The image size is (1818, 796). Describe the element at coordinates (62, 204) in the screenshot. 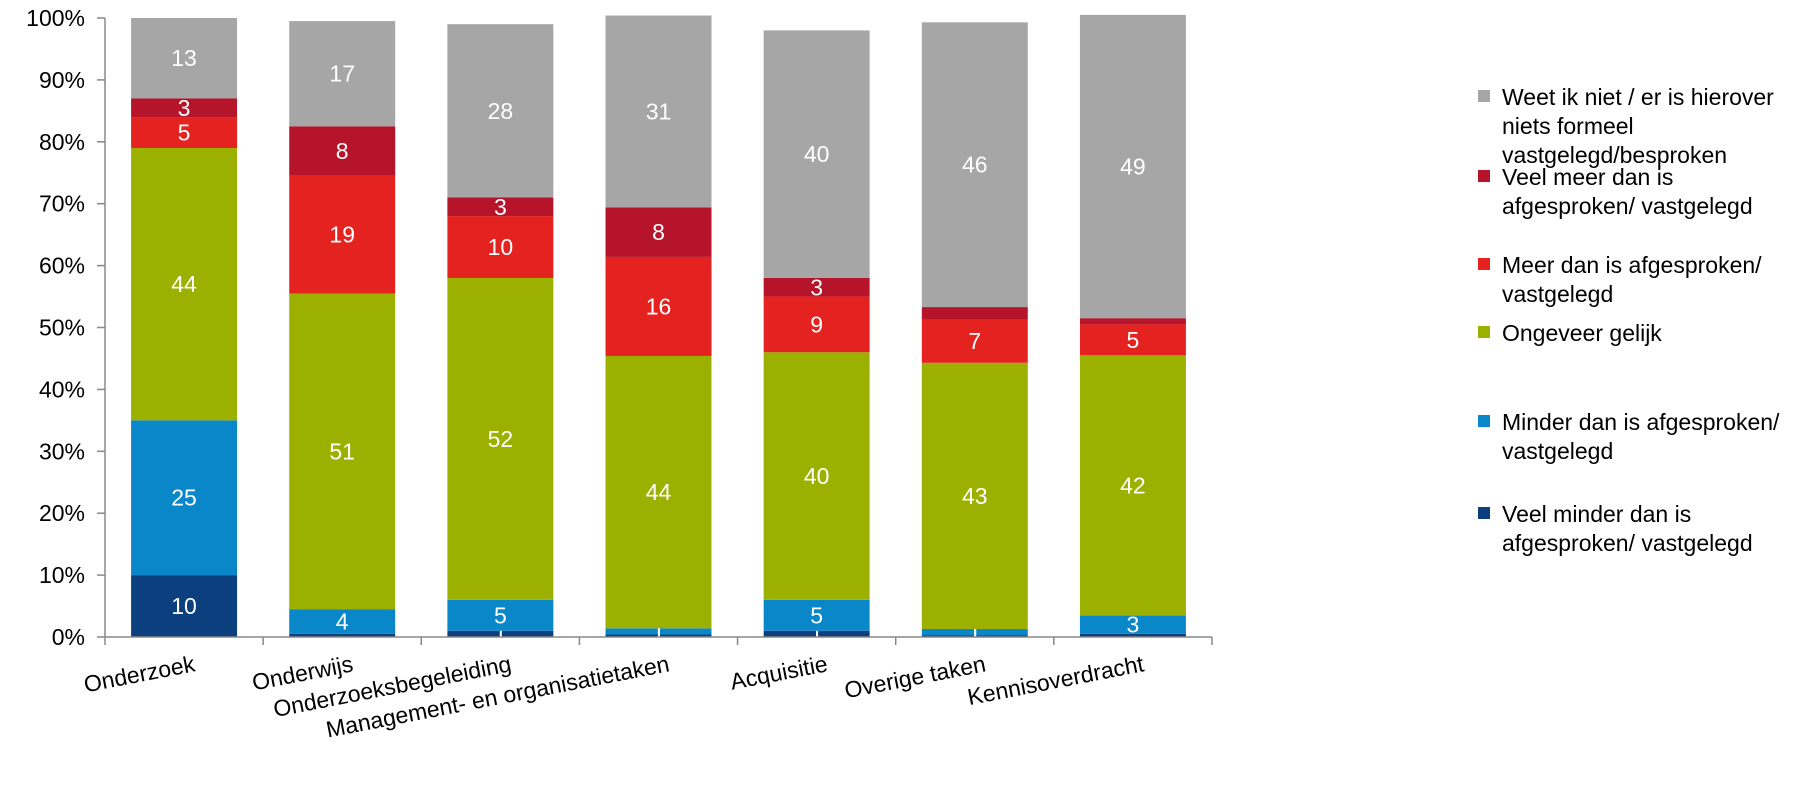

I see `y-tick-label: 70%` at that location.